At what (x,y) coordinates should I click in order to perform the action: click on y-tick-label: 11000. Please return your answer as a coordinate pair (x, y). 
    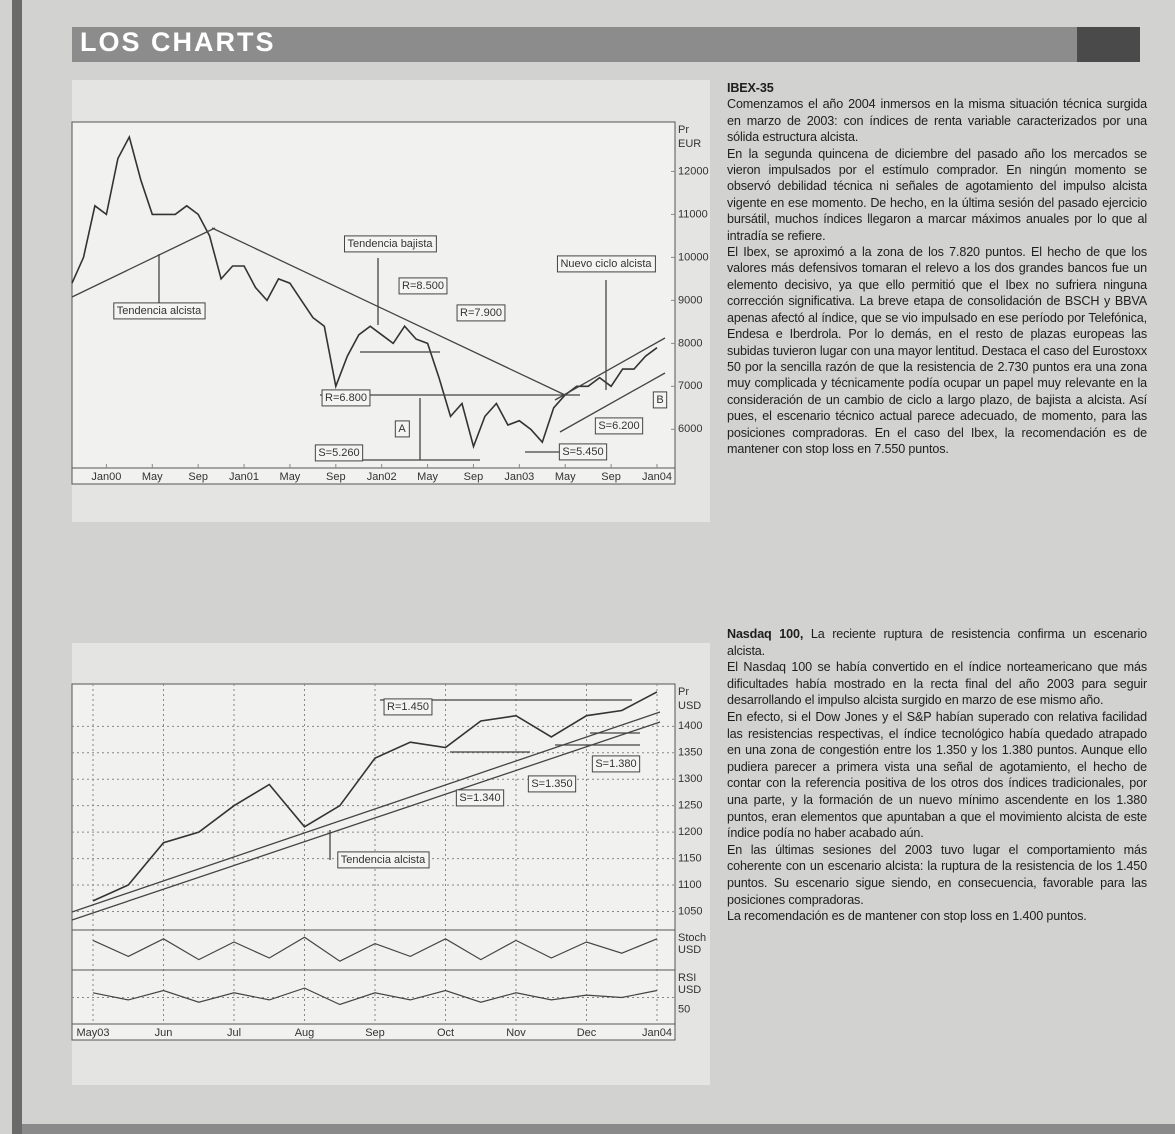
    Looking at the image, I should click on (693, 214).